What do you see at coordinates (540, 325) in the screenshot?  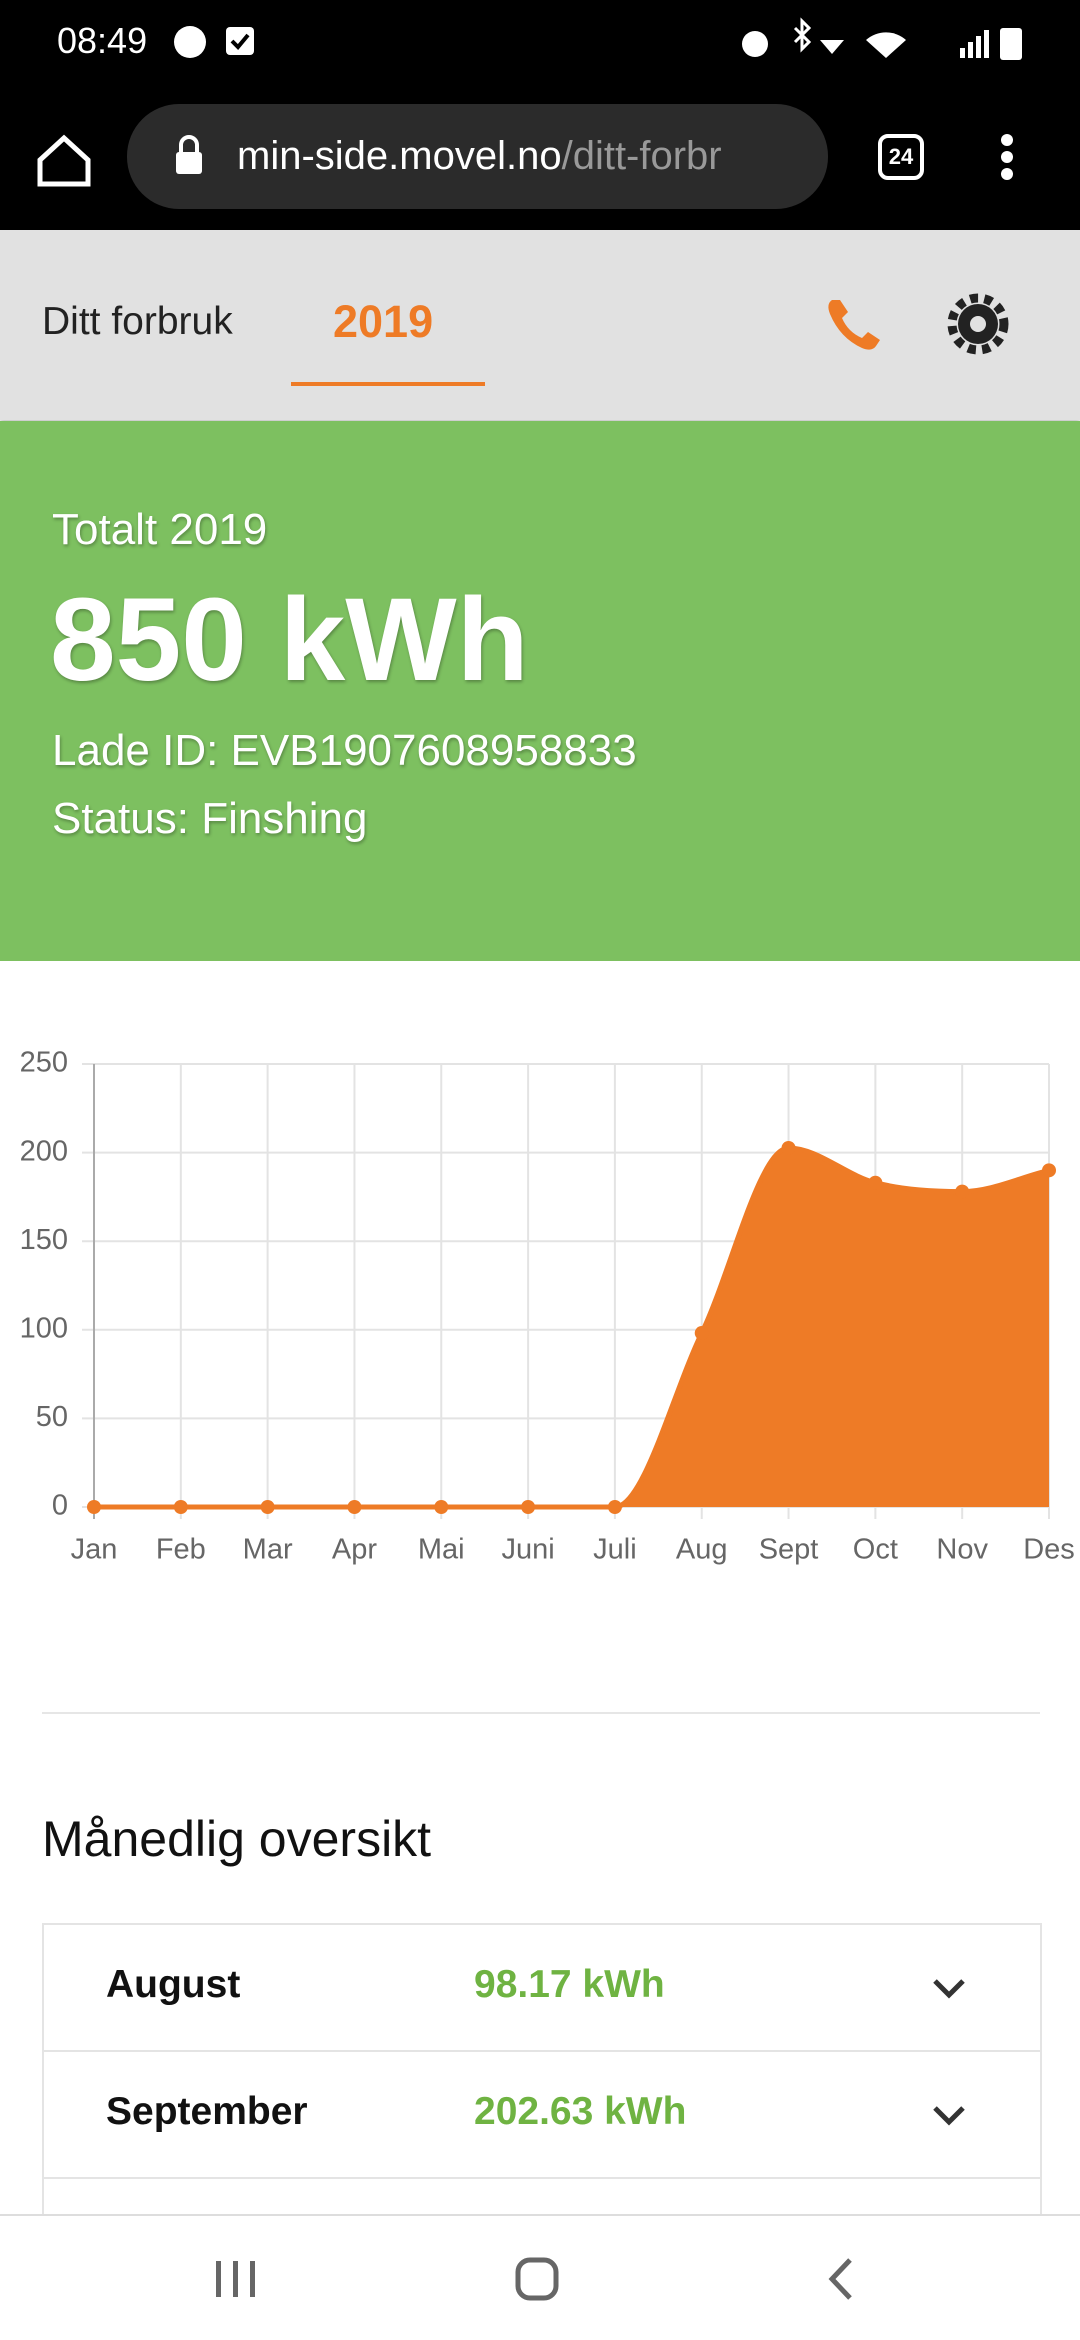 I see `app-header` at bounding box center [540, 325].